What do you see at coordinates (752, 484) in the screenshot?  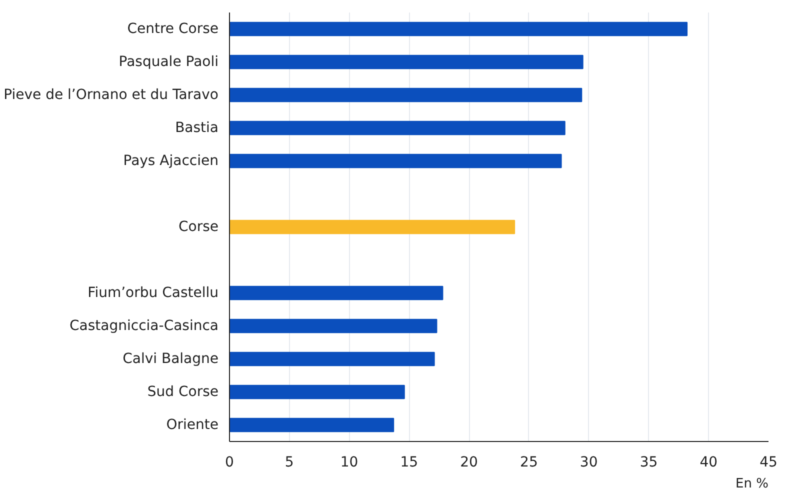 I see `x-axis-title: En %` at bounding box center [752, 484].